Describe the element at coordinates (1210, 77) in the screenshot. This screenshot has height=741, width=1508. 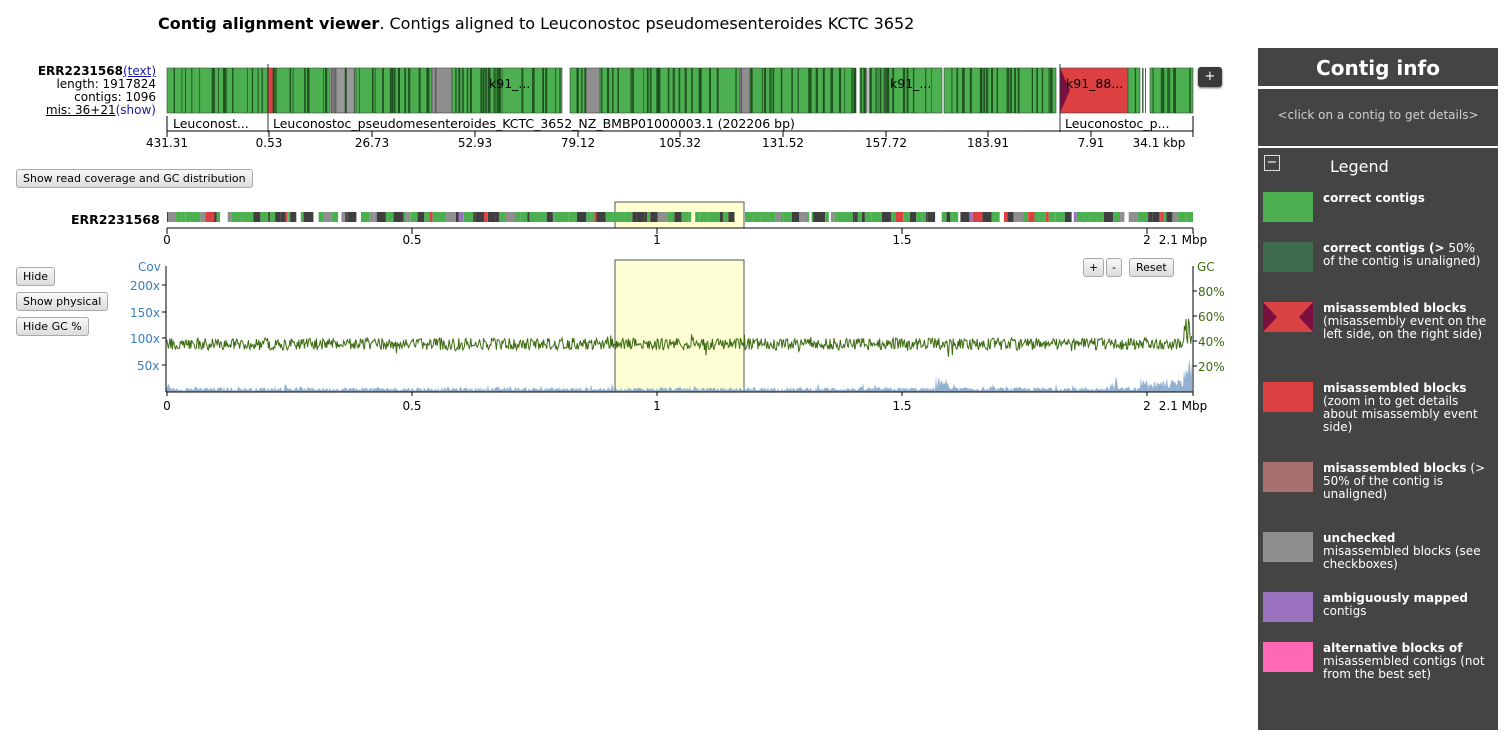
I see `expand-button: +` at that location.